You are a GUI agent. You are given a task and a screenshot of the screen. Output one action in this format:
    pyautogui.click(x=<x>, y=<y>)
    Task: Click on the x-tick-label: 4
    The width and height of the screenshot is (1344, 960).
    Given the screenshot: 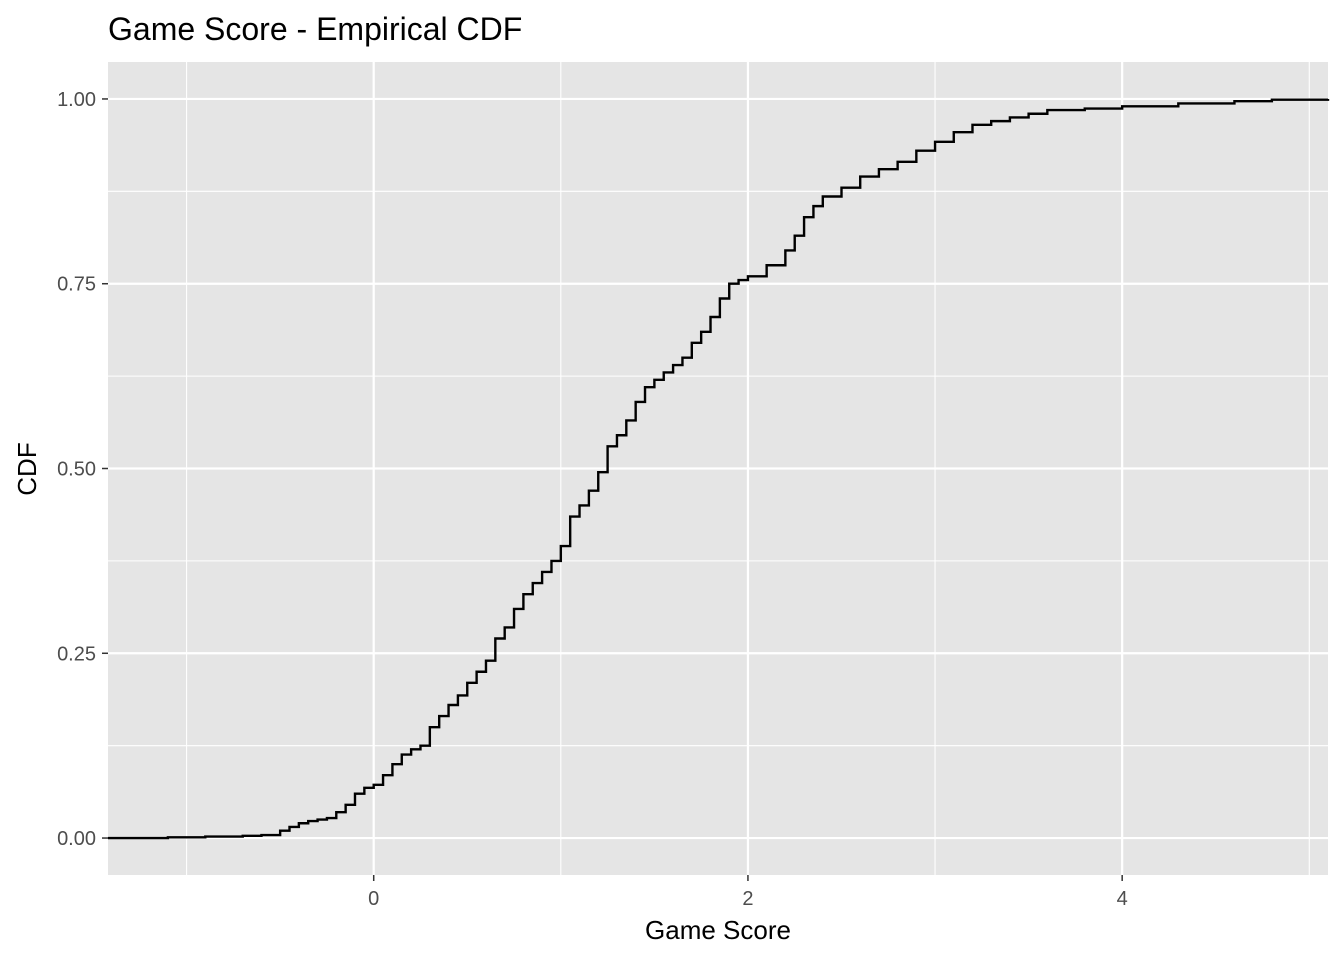 What is the action you would take?
    pyautogui.click(x=1122, y=899)
    